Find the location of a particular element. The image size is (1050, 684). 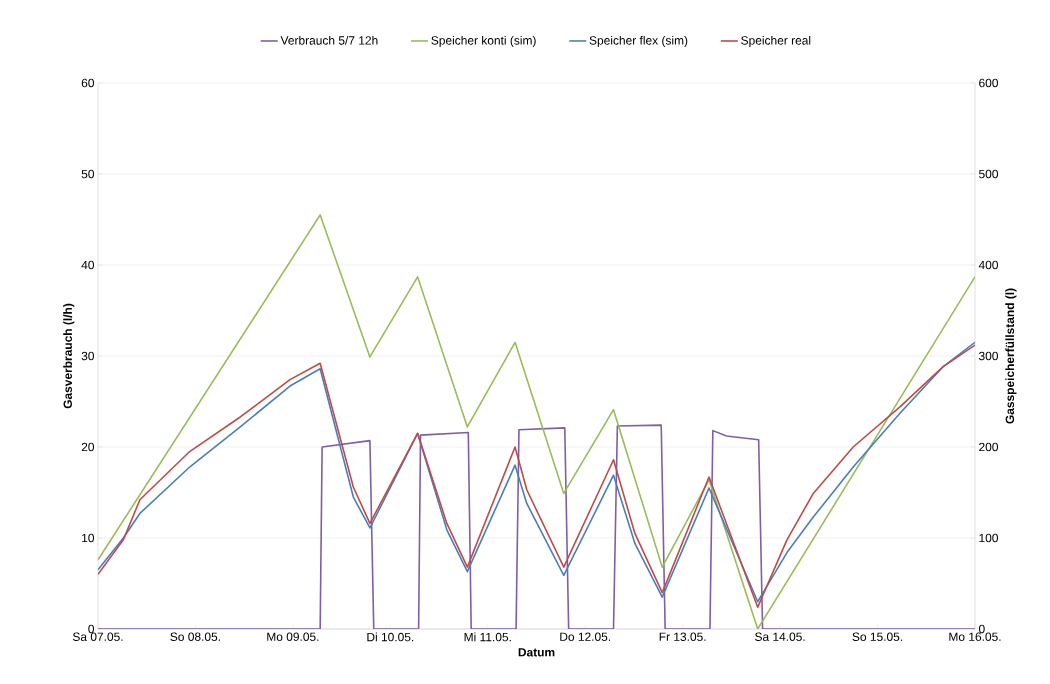

x-tick-label: Sa 14.05. is located at coordinates (780, 636).